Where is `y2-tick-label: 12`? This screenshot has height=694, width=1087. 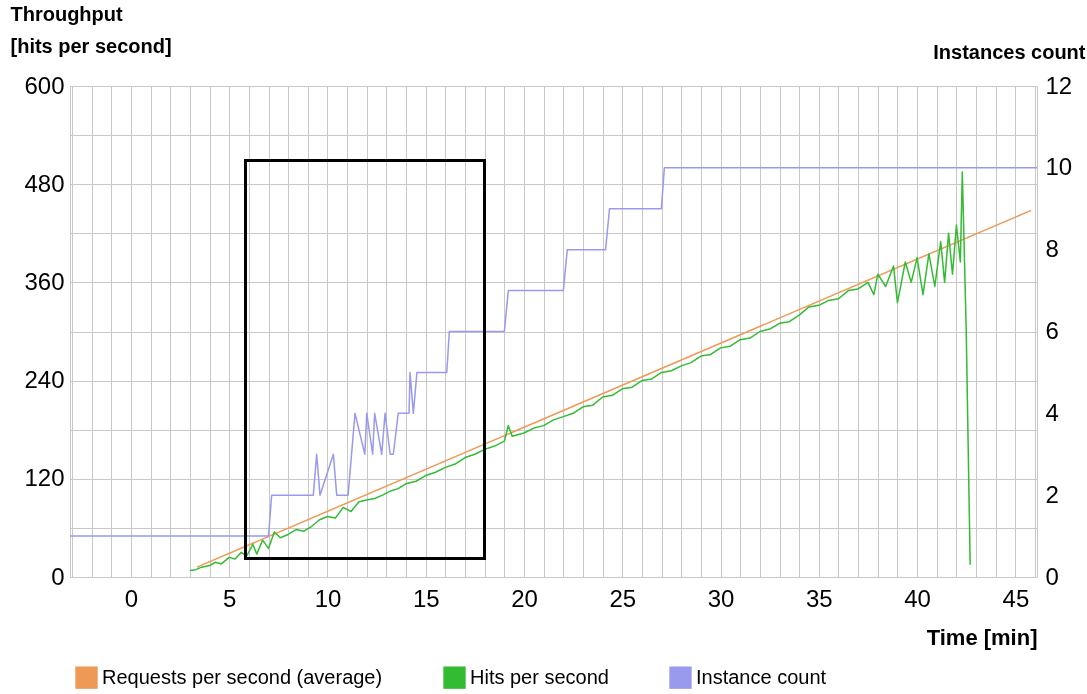 y2-tick-label: 12 is located at coordinates (1059, 85).